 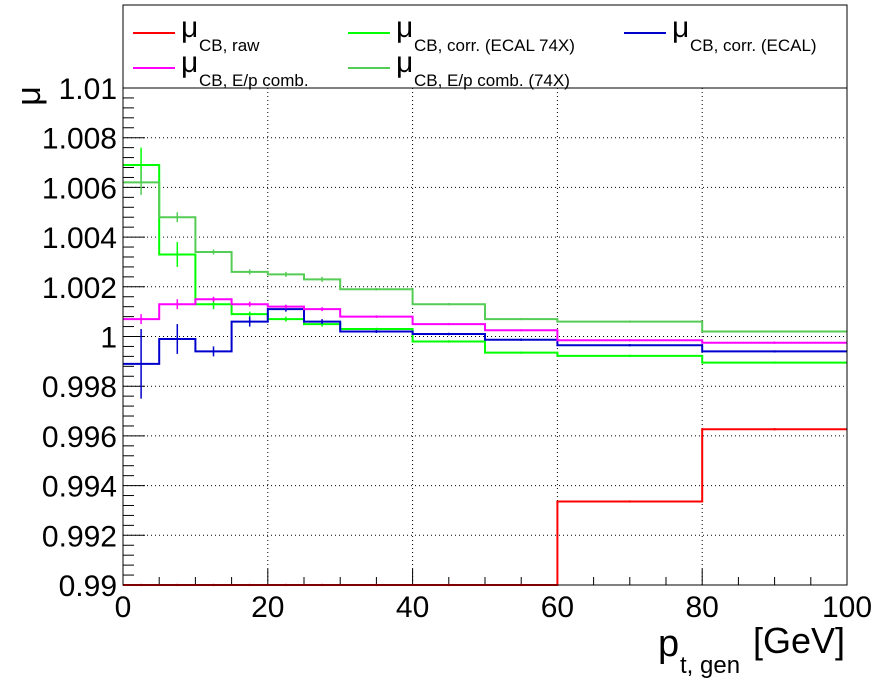 What do you see at coordinates (79, 238) in the screenshot?
I see `y-tick-label: 1.004` at bounding box center [79, 238].